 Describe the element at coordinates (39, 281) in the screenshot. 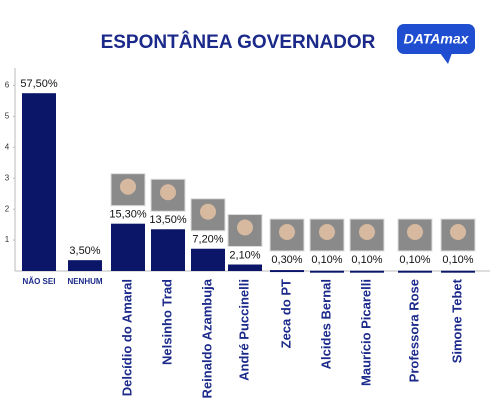

I see `x-tick-label: NÃO SEI` at that location.